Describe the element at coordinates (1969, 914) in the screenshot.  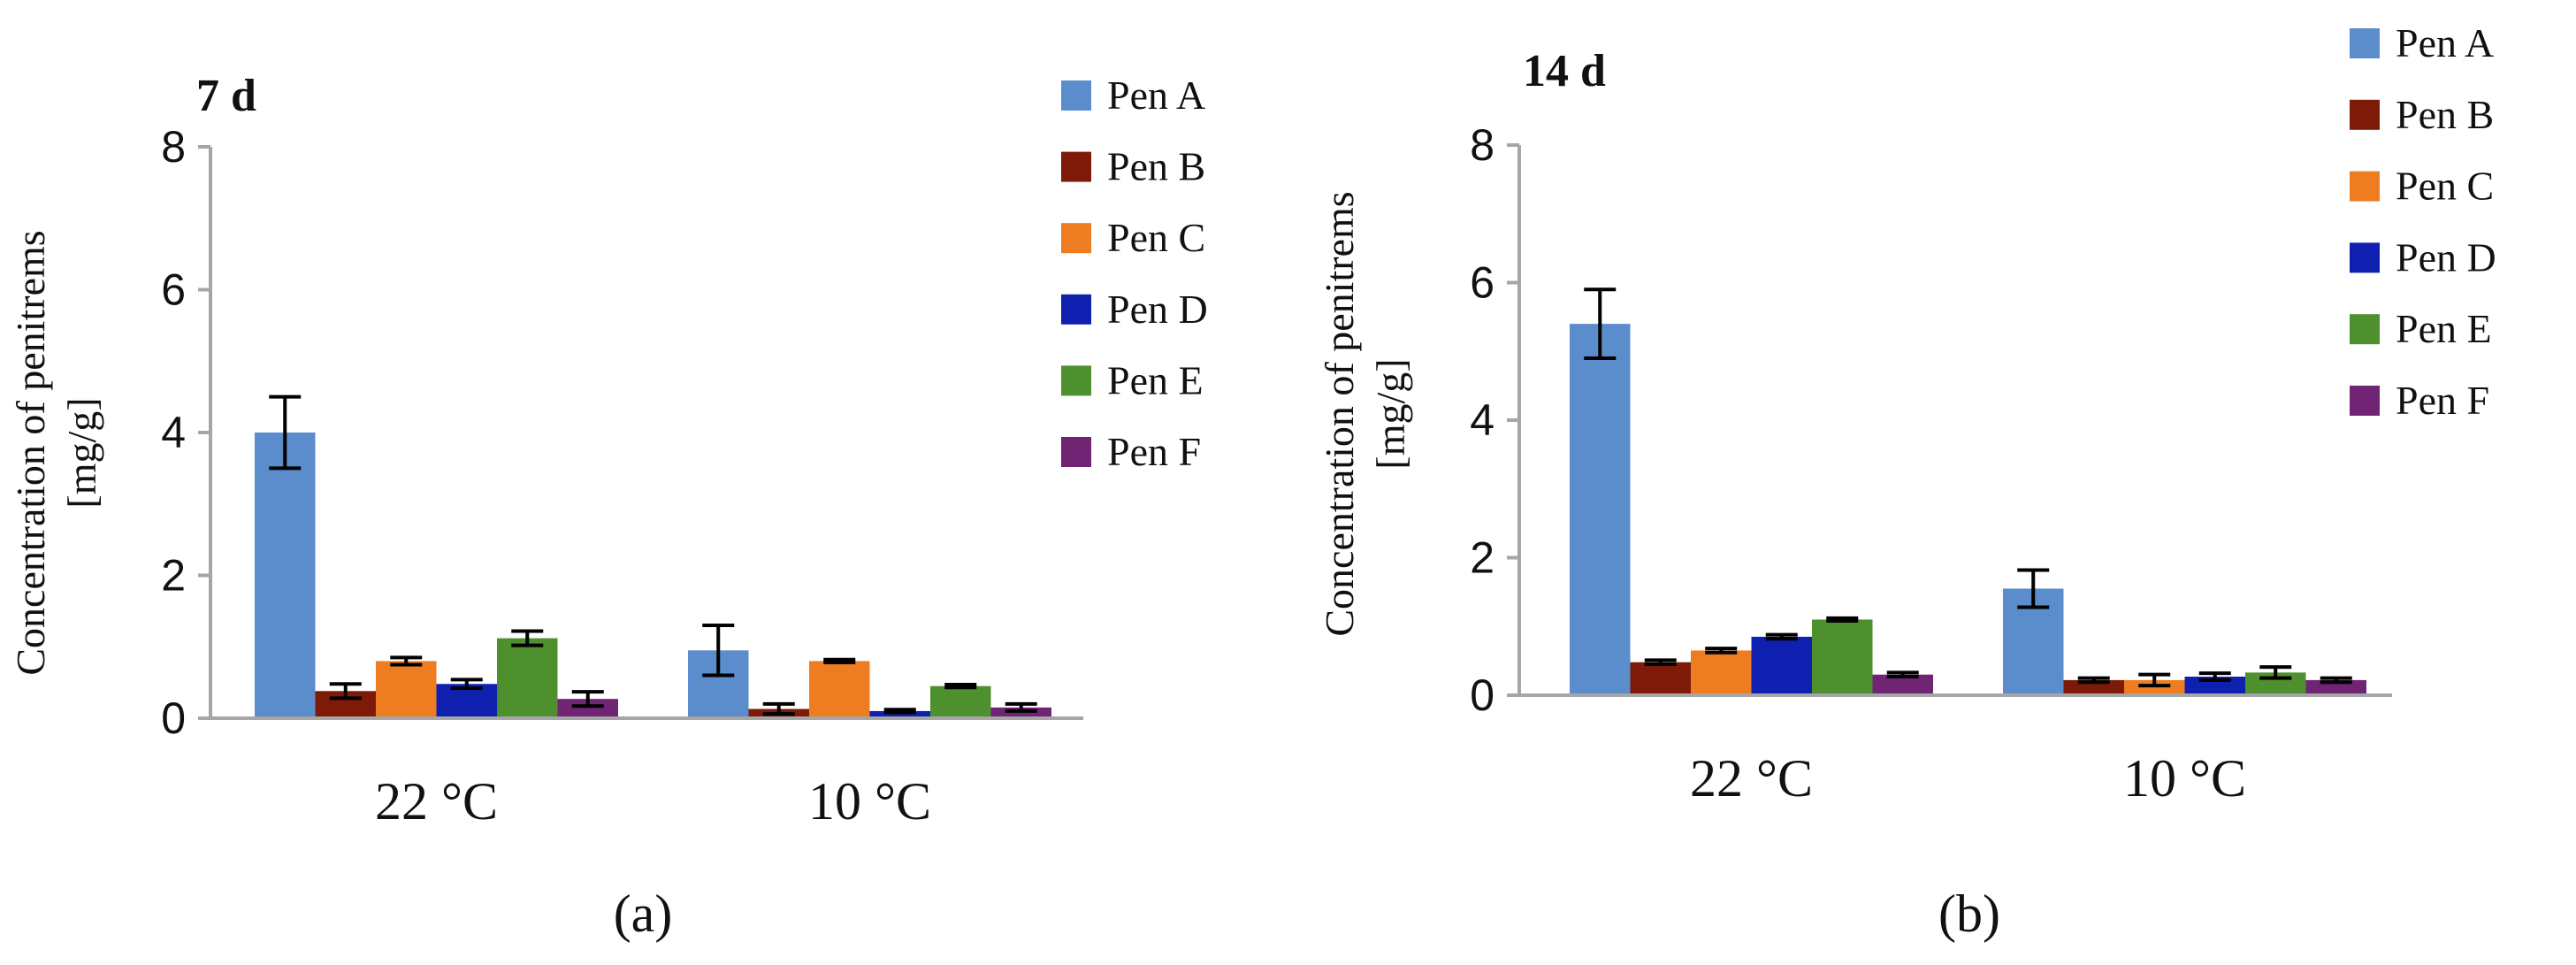
I see `panel-caption: (b)` at that location.